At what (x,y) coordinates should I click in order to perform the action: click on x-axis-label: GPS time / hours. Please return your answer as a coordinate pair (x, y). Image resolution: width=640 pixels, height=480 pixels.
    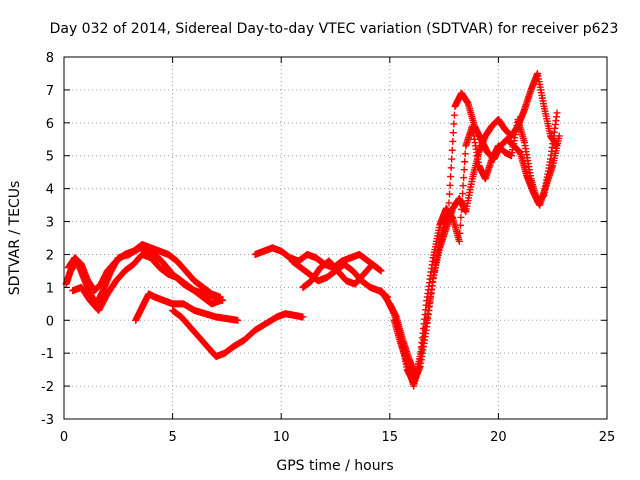
    Looking at the image, I should click on (334, 466).